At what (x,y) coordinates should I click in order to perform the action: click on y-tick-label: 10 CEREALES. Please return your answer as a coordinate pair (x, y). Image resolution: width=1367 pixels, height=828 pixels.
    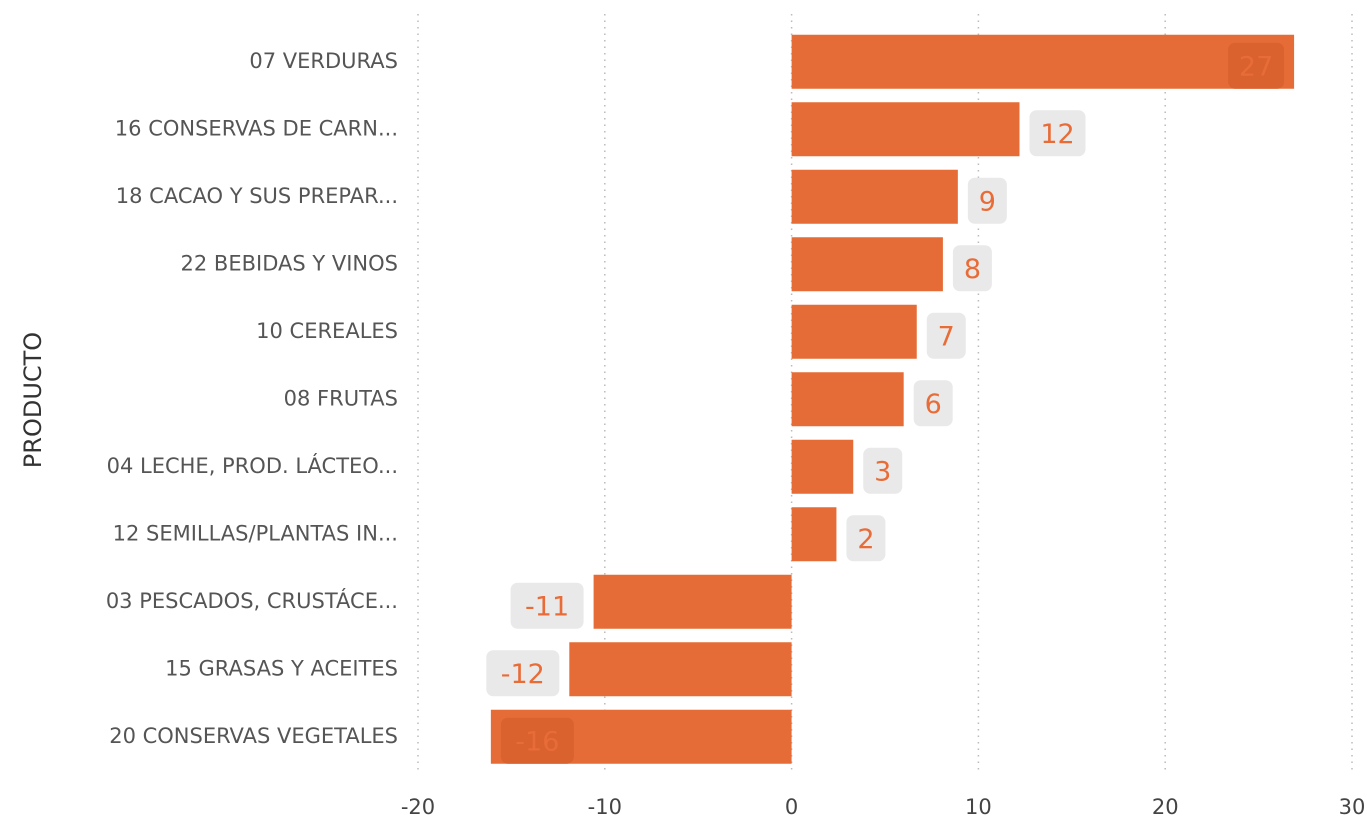
    Looking at the image, I should click on (327, 331).